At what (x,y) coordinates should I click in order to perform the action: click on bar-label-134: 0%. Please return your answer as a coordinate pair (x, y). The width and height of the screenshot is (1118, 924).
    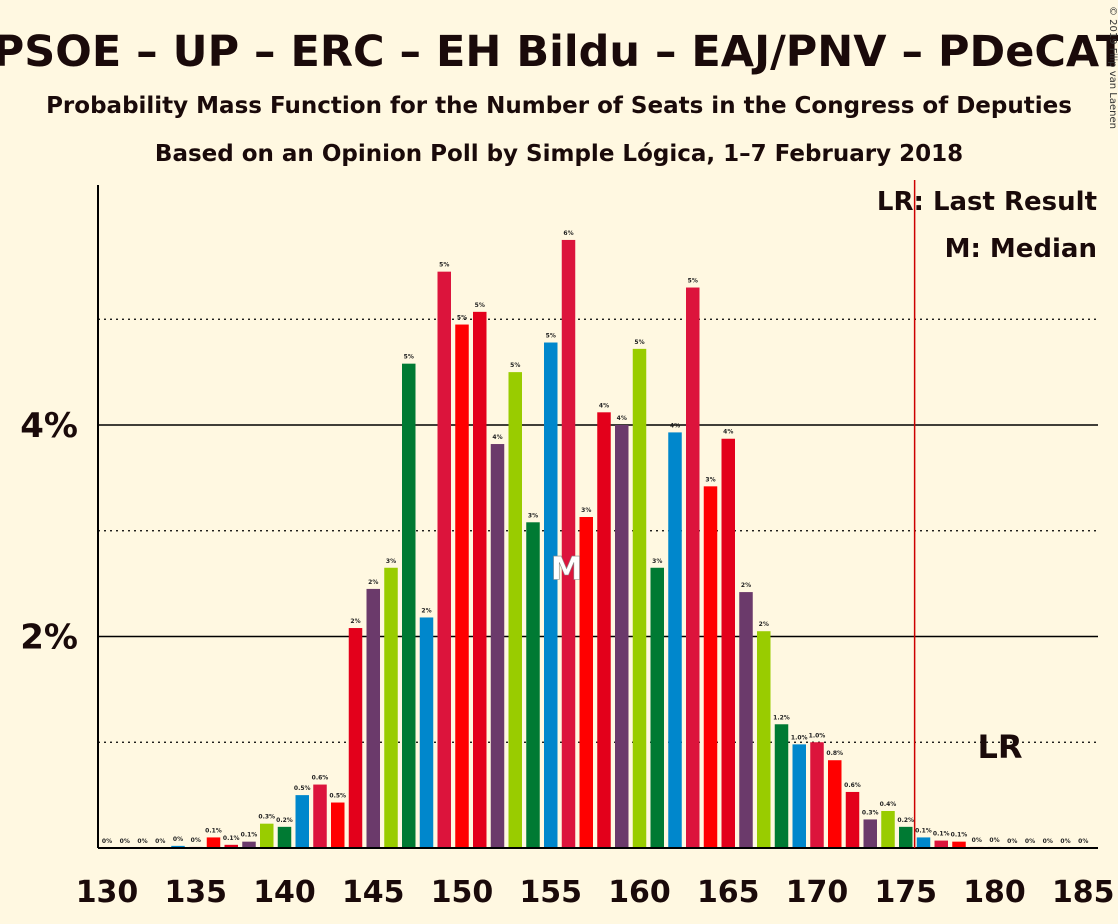
    Looking at the image, I should click on (178, 839).